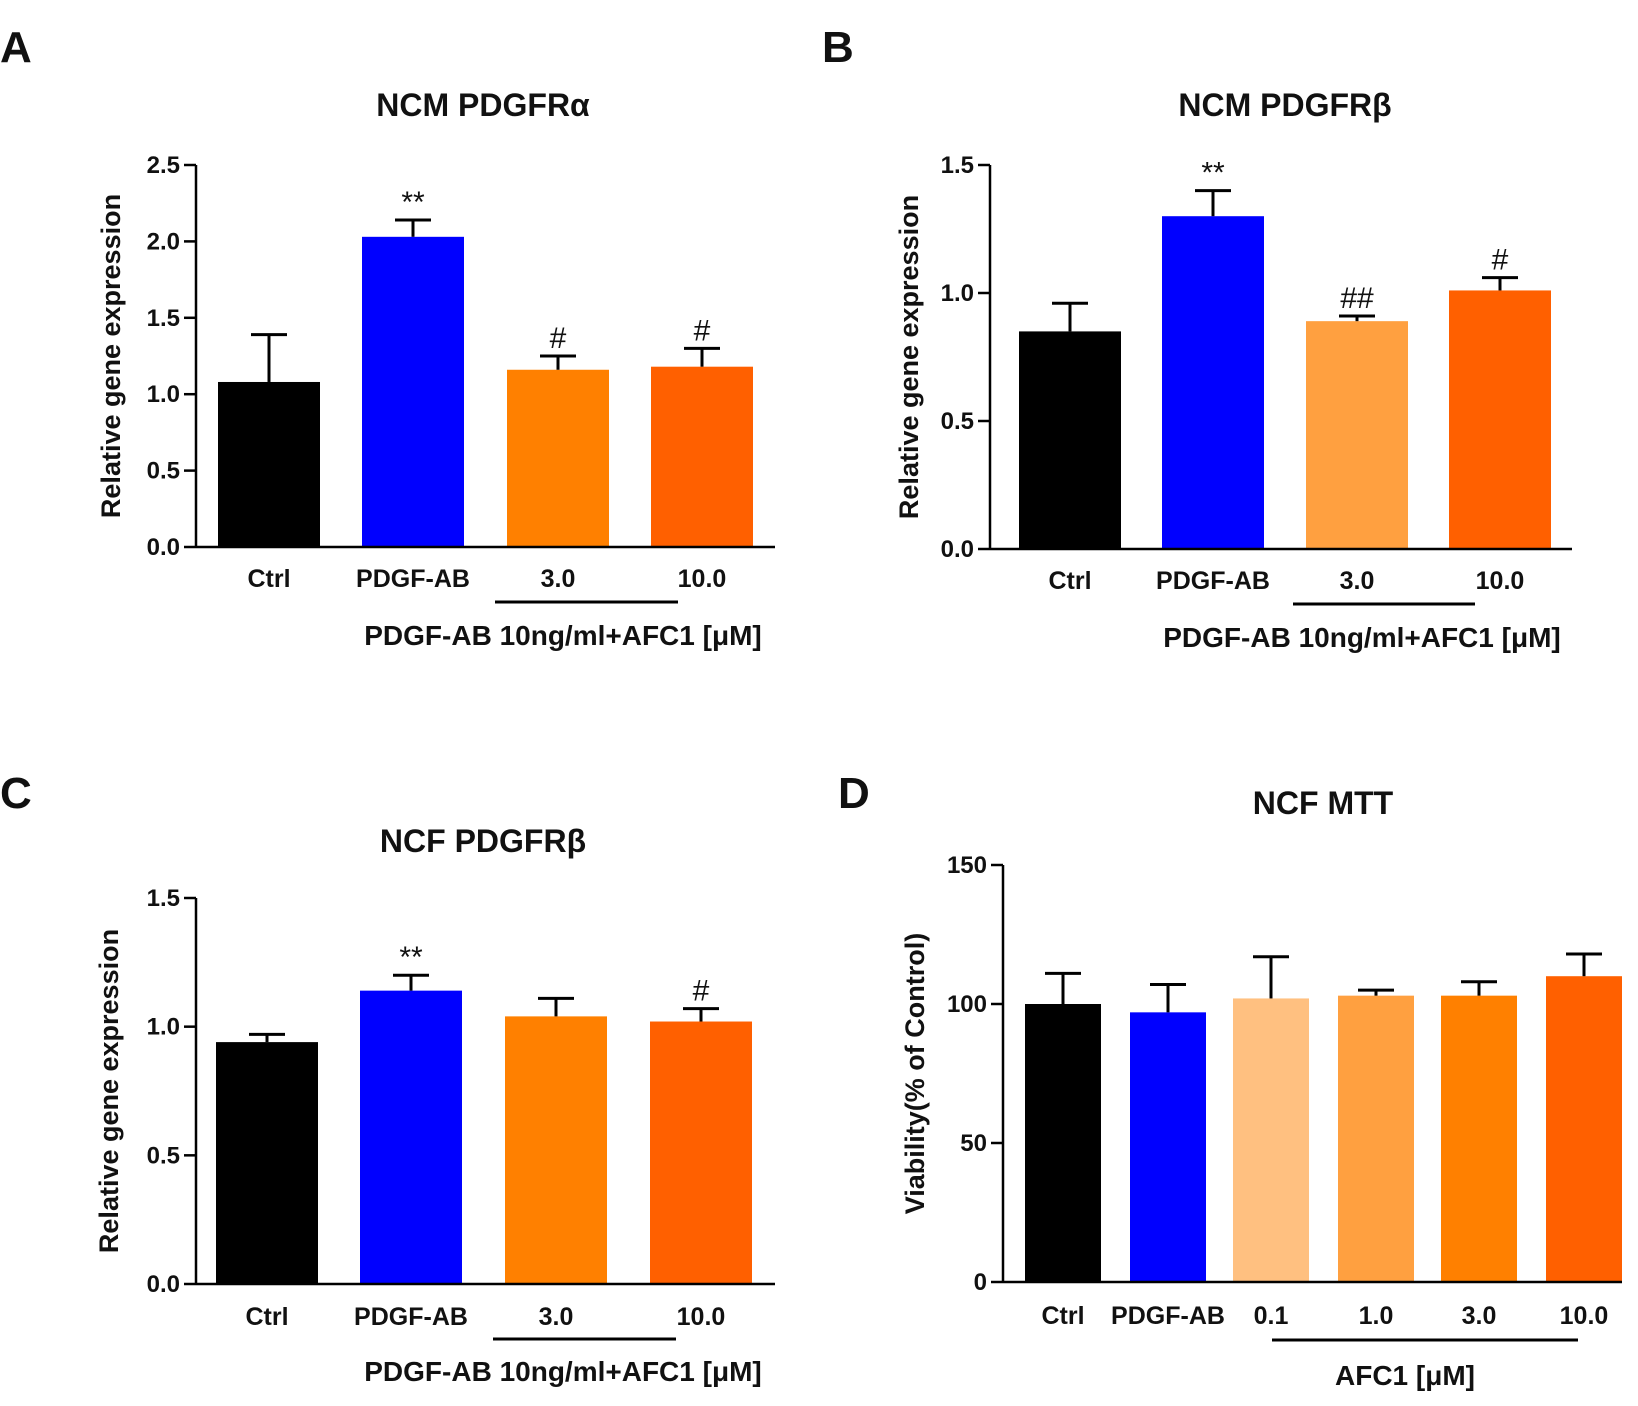  Describe the element at coordinates (1284, 105) in the screenshot. I see `chart-title: NCM PDGFRβ` at that location.